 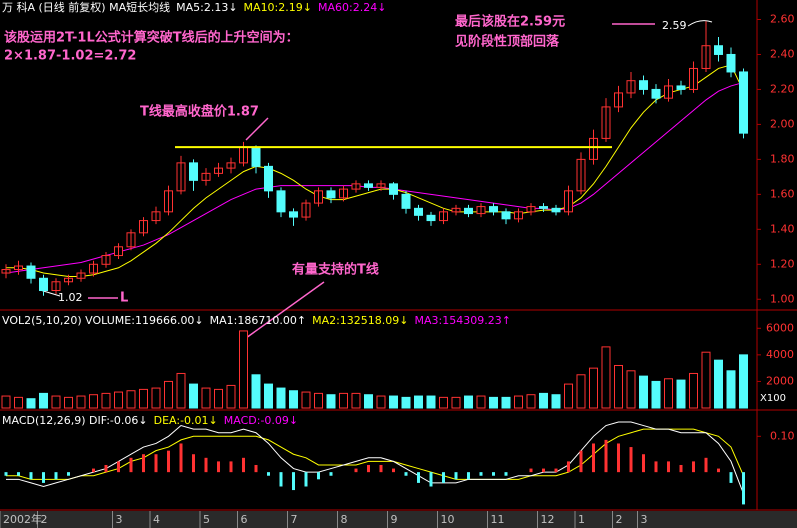 I want to click on y-tick-label: 1.80, so click(x=782, y=158).